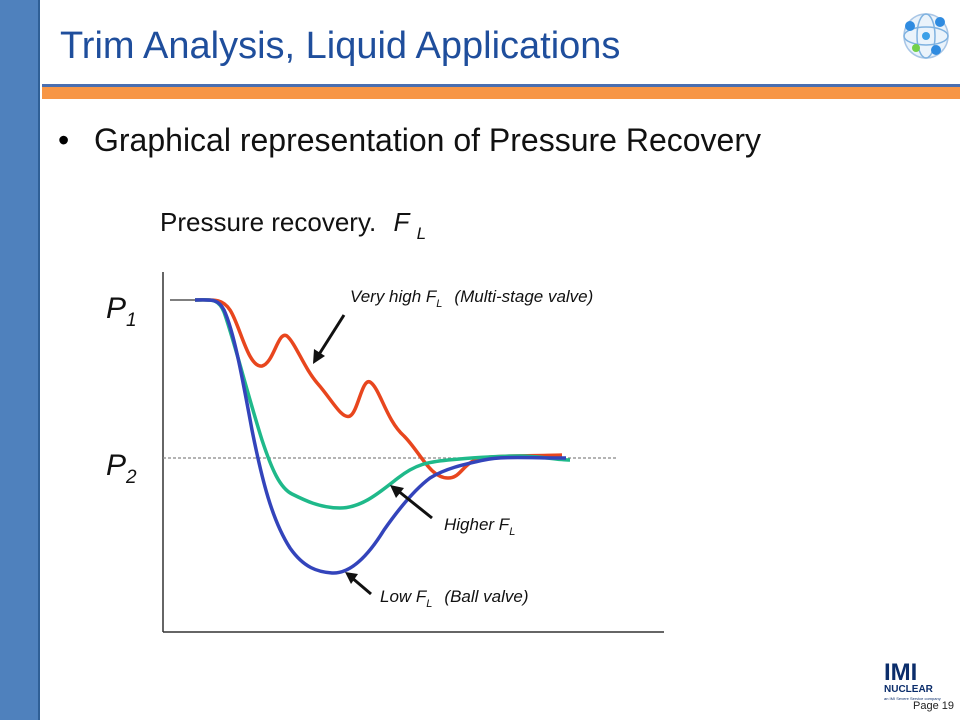 Image resolution: width=960 pixels, height=720 pixels. Describe the element at coordinates (319, 356) in the screenshot. I see `very-high-arrowhead-icon` at that location.